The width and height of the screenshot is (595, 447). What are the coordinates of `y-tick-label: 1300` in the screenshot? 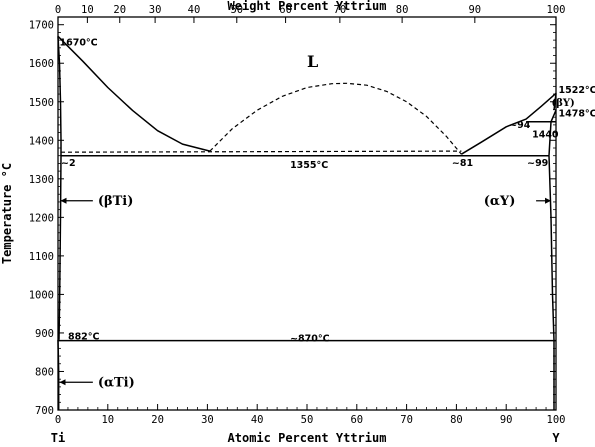 It's located at (41, 180).